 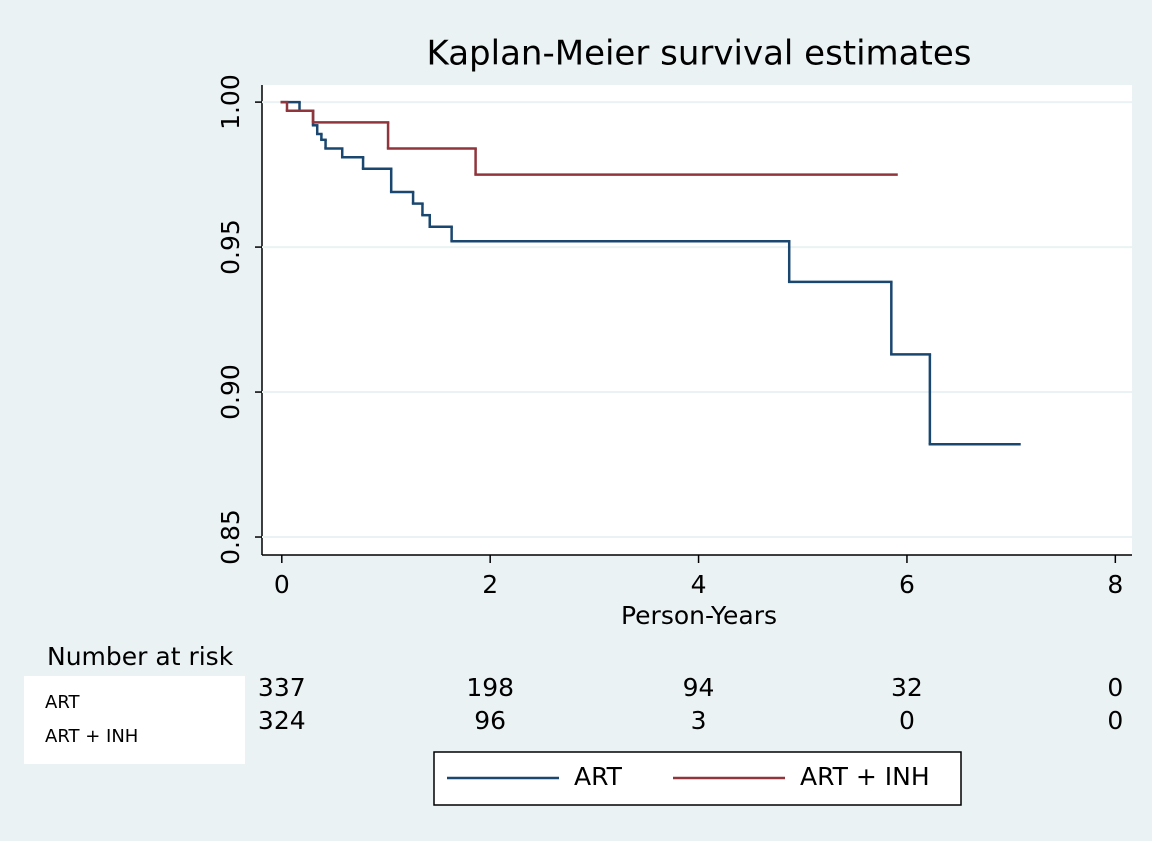 I want to click on y-tick-label: 1.00, so click(x=230, y=102).